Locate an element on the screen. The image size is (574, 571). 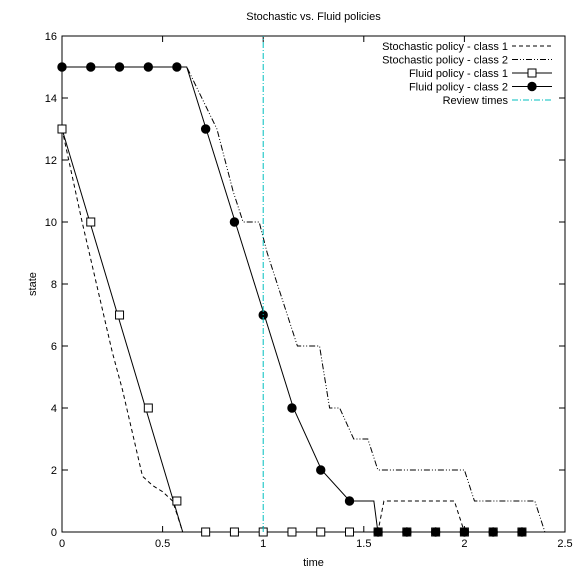
legend-label: Stochastic policy - class 2 is located at coordinates (445, 61).